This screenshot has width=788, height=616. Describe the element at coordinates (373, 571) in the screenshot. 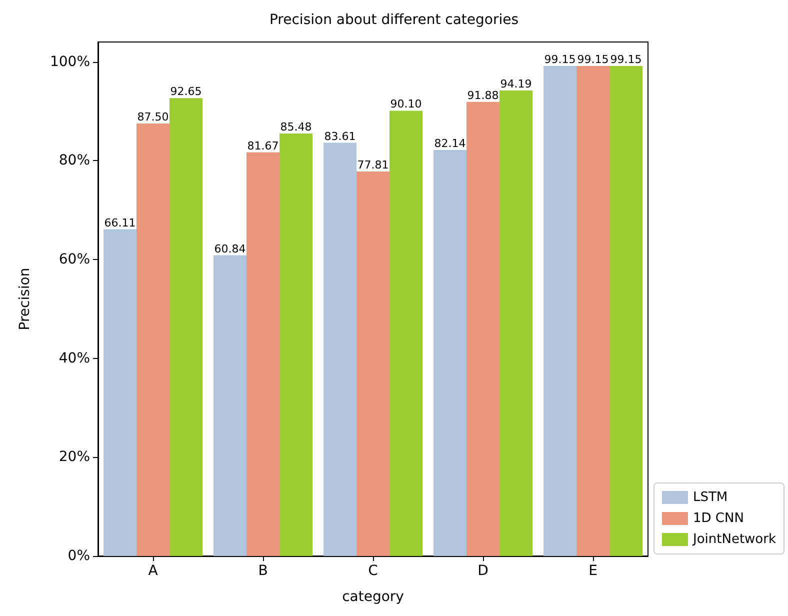

I see `x-tick-label: C` at that location.